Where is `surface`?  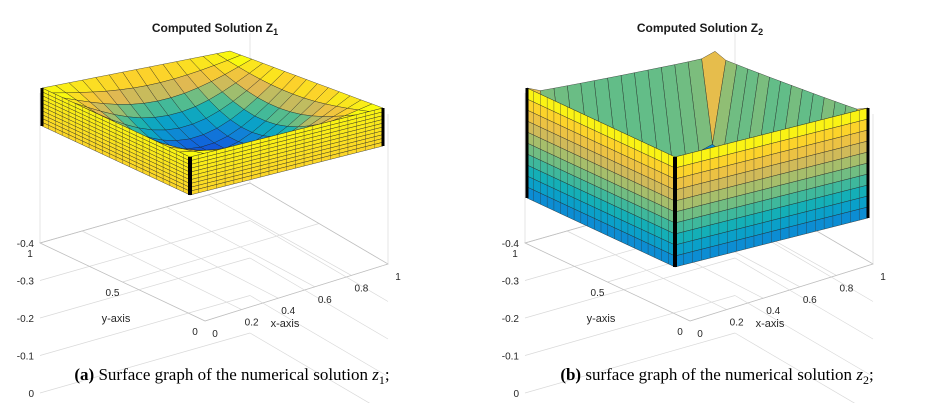
surface is located at coordinates (212, 123).